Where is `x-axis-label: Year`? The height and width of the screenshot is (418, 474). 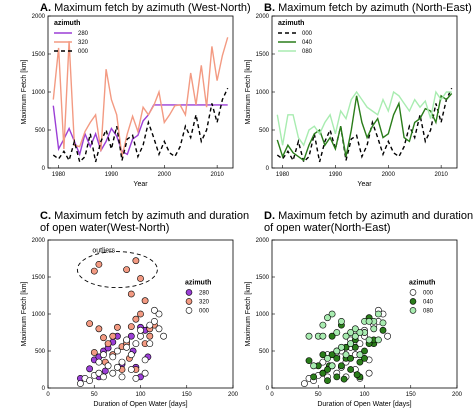
x-axis-label: Year is located at coordinates (140, 184).